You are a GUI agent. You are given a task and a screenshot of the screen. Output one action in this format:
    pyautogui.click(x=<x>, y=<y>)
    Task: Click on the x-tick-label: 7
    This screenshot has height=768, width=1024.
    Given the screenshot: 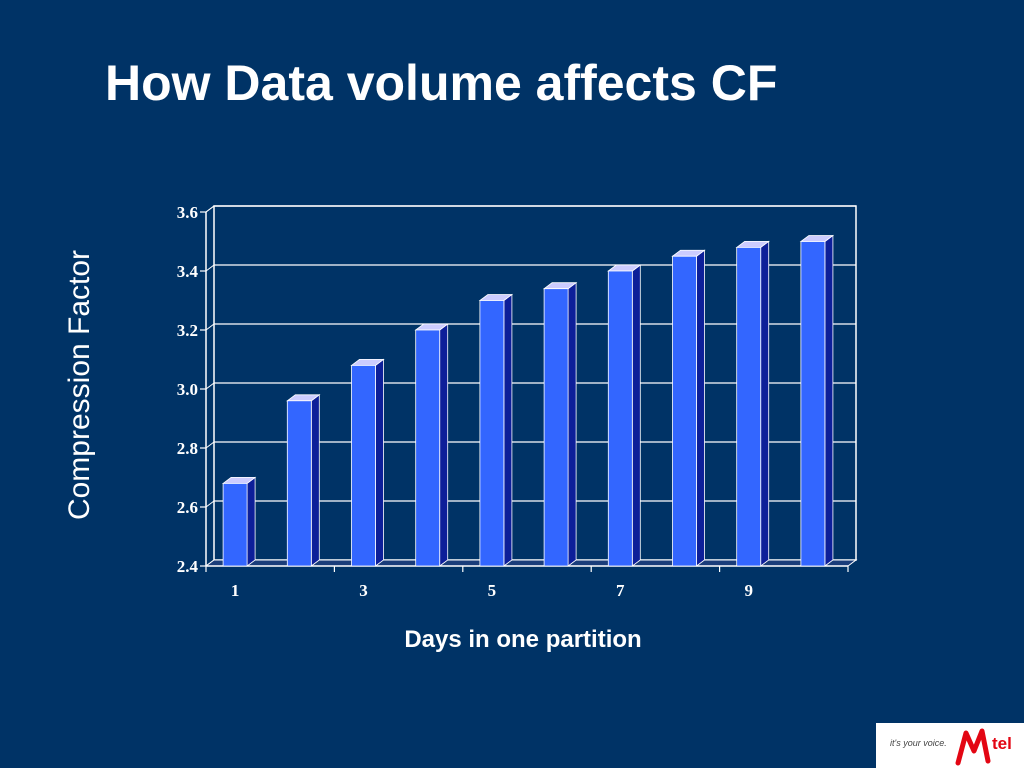 What is the action you would take?
    pyautogui.click(x=620, y=590)
    